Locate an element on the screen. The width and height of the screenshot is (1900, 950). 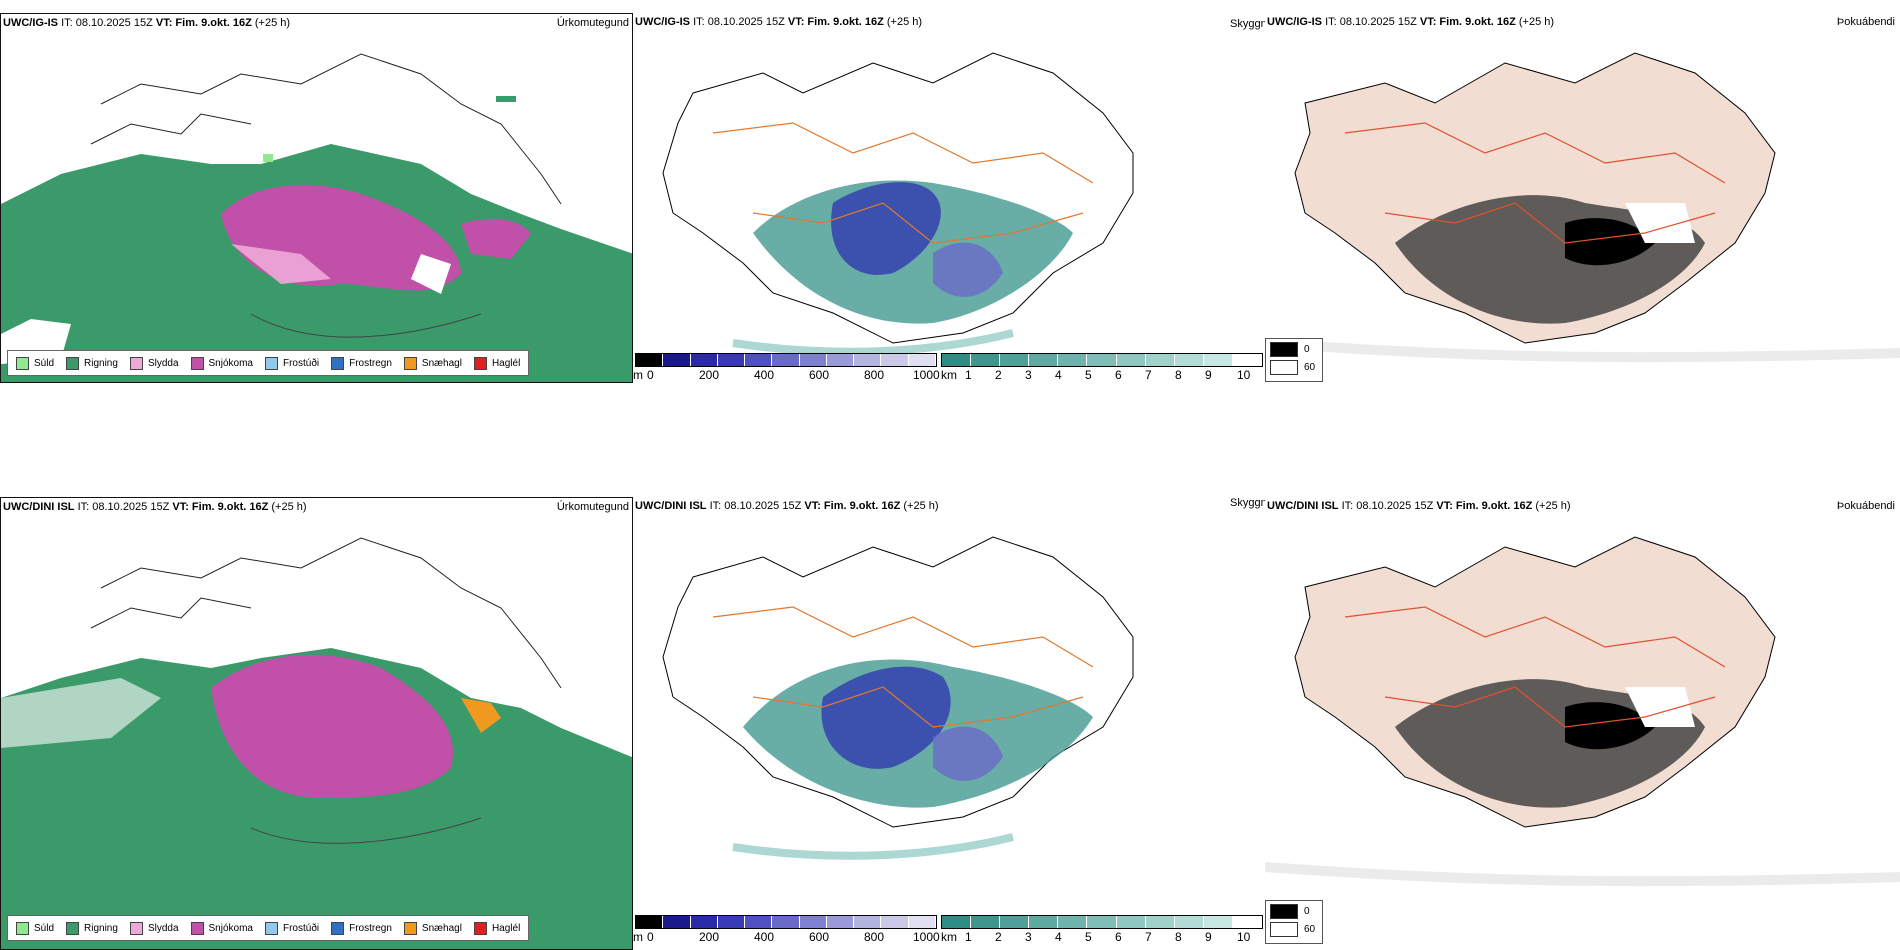
clouds-title-top: Skyggni is located at coordinates (1250, 24).